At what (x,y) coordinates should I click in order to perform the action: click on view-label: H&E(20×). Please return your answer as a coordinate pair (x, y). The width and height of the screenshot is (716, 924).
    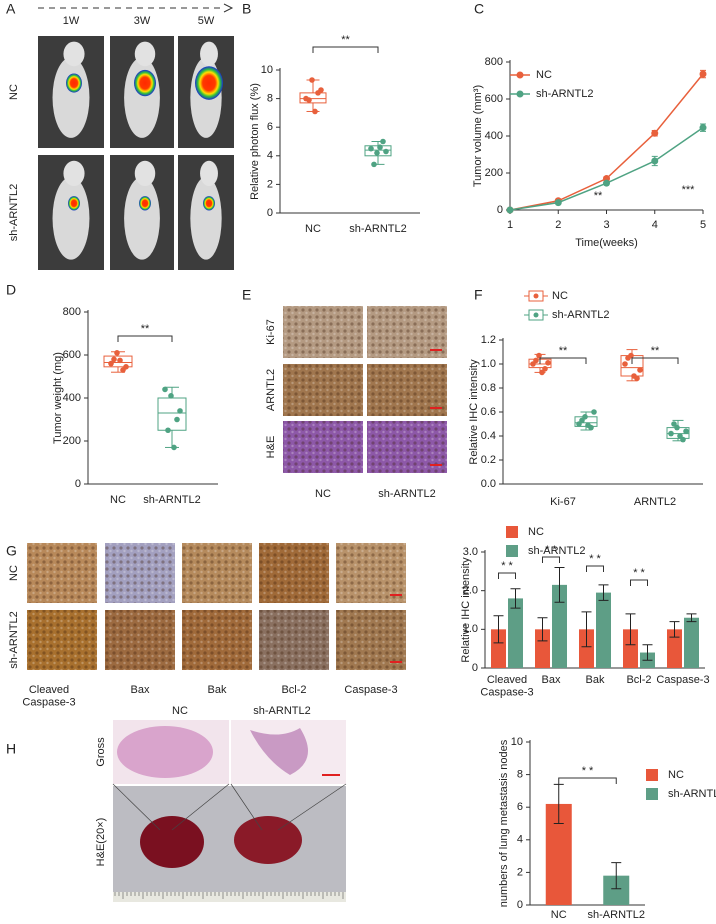
    Looking at the image, I should click on (101, 842).